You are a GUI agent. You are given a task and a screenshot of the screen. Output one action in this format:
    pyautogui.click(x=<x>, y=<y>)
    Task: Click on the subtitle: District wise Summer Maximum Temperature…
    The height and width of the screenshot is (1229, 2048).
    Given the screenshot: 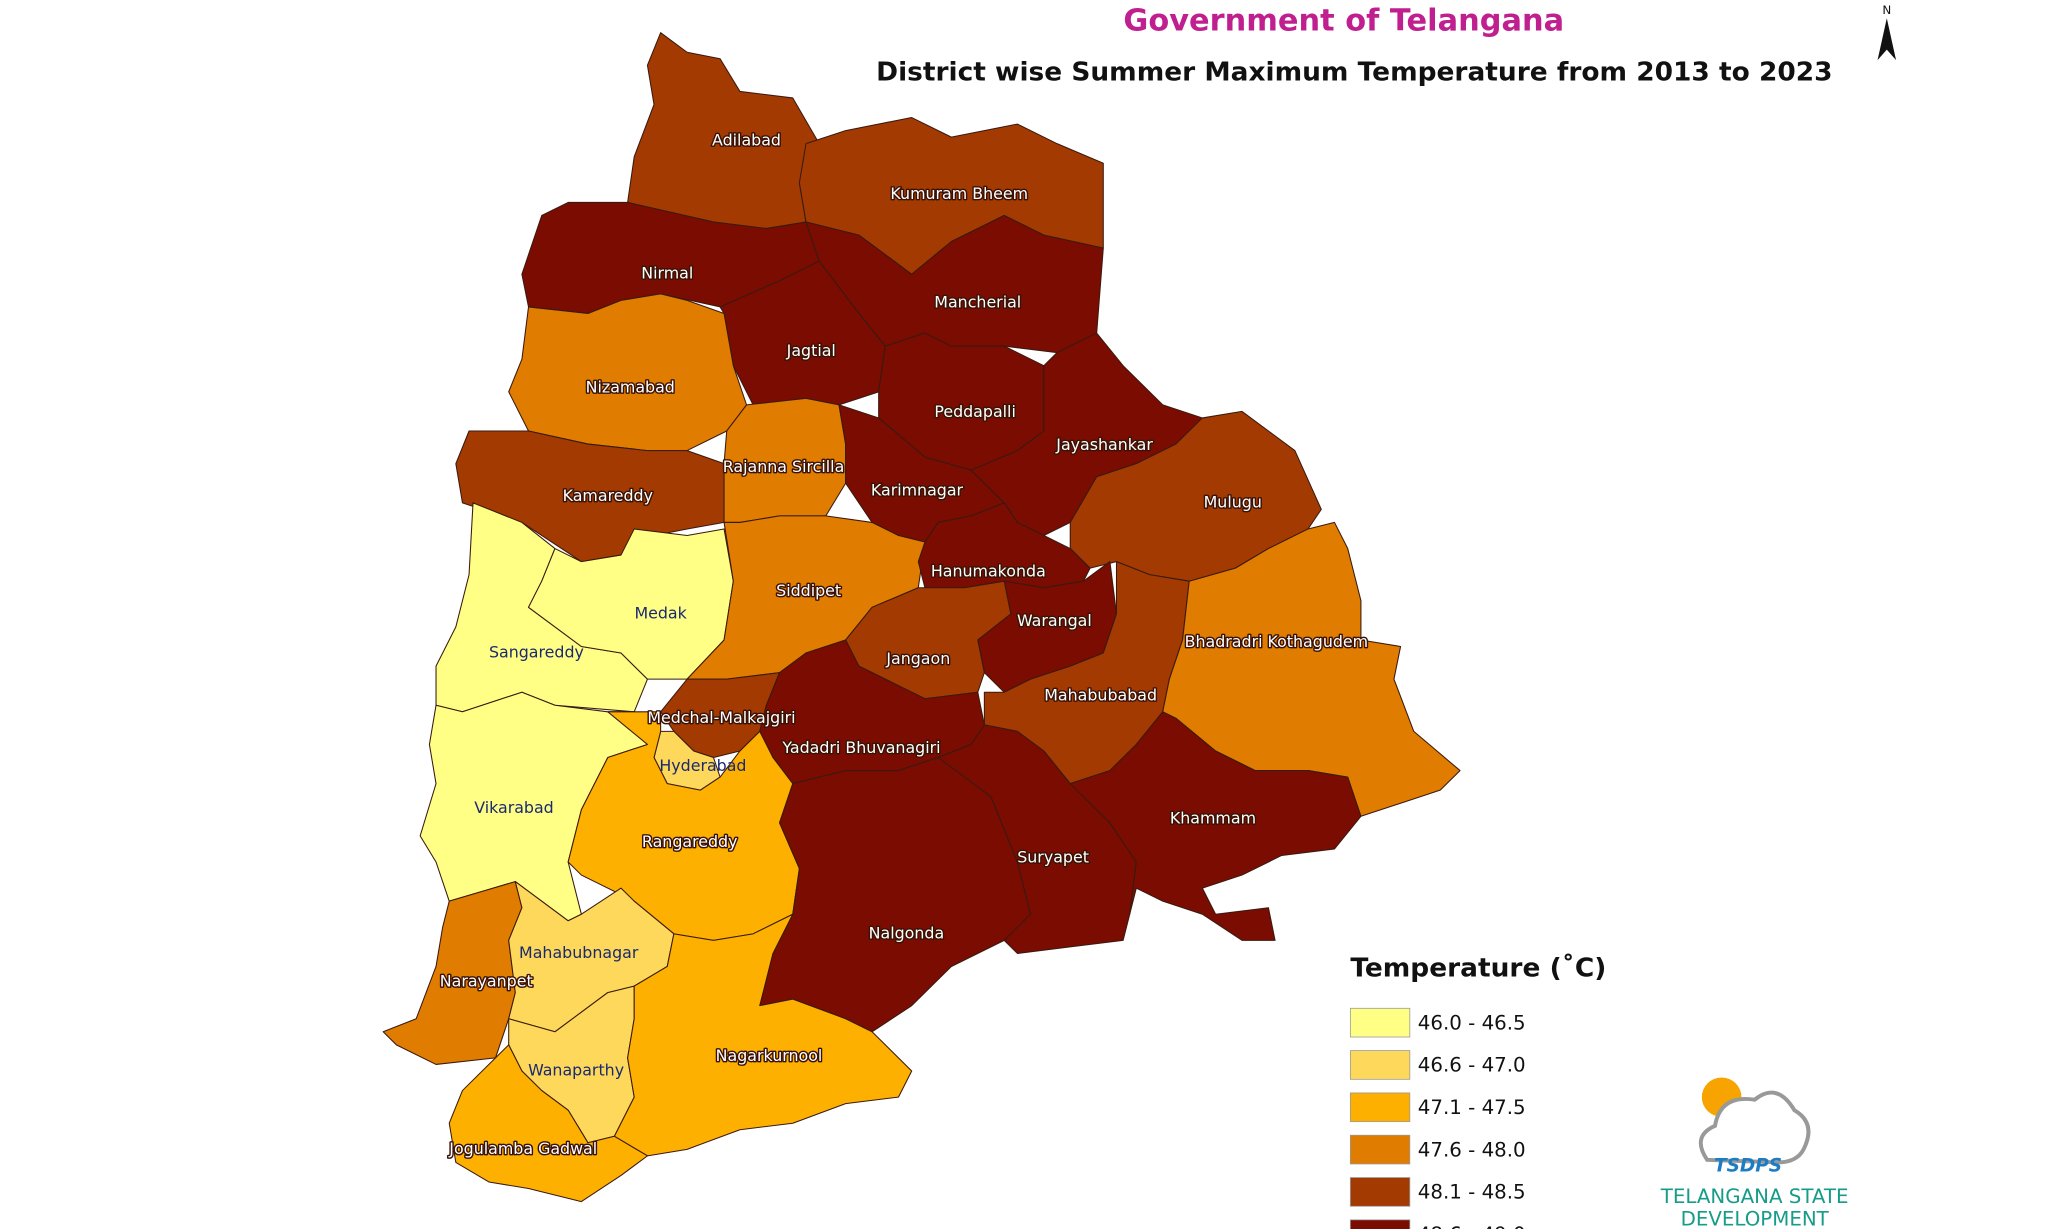 What is the action you would take?
    pyautogui.click(x=1354, y=73)
    